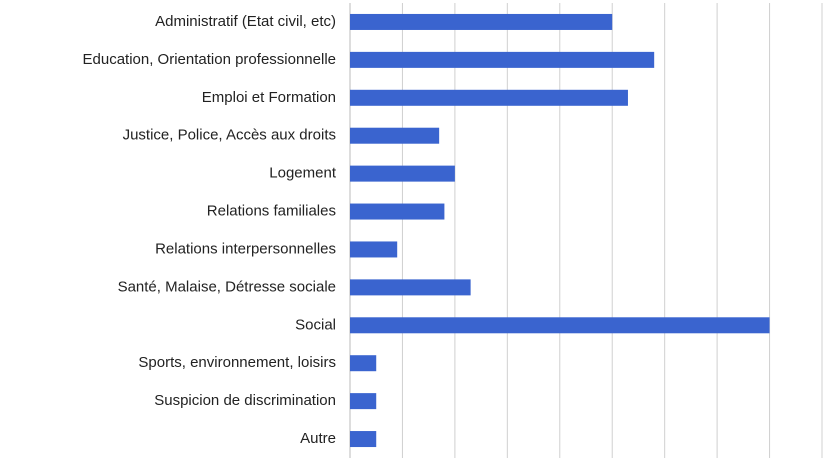  Describe the element at coordinates (245, 400) in the screenshot. I see `y-tick-label: Suspicion de discrimination` at that location.